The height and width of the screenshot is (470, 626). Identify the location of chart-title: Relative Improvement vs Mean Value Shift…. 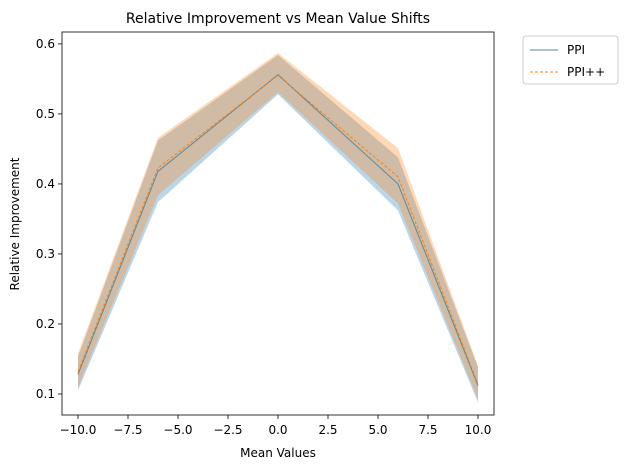
(278, 19).